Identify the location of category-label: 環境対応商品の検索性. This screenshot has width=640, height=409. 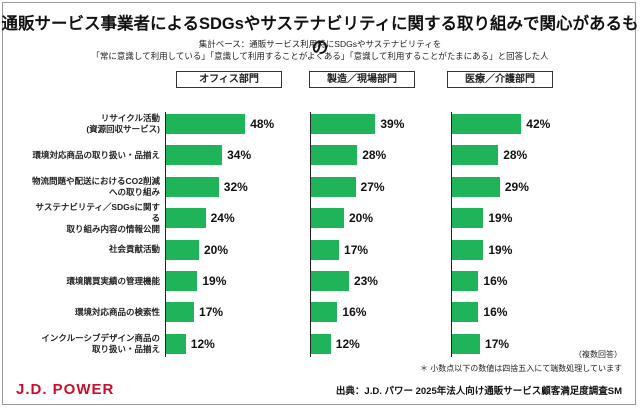
(117, 311).